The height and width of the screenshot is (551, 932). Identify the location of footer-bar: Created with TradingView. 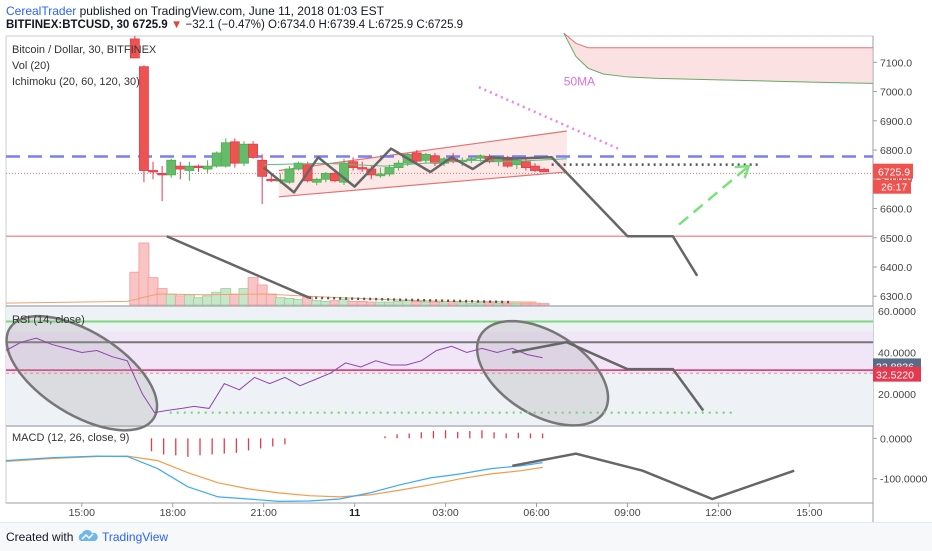
(466, 536).